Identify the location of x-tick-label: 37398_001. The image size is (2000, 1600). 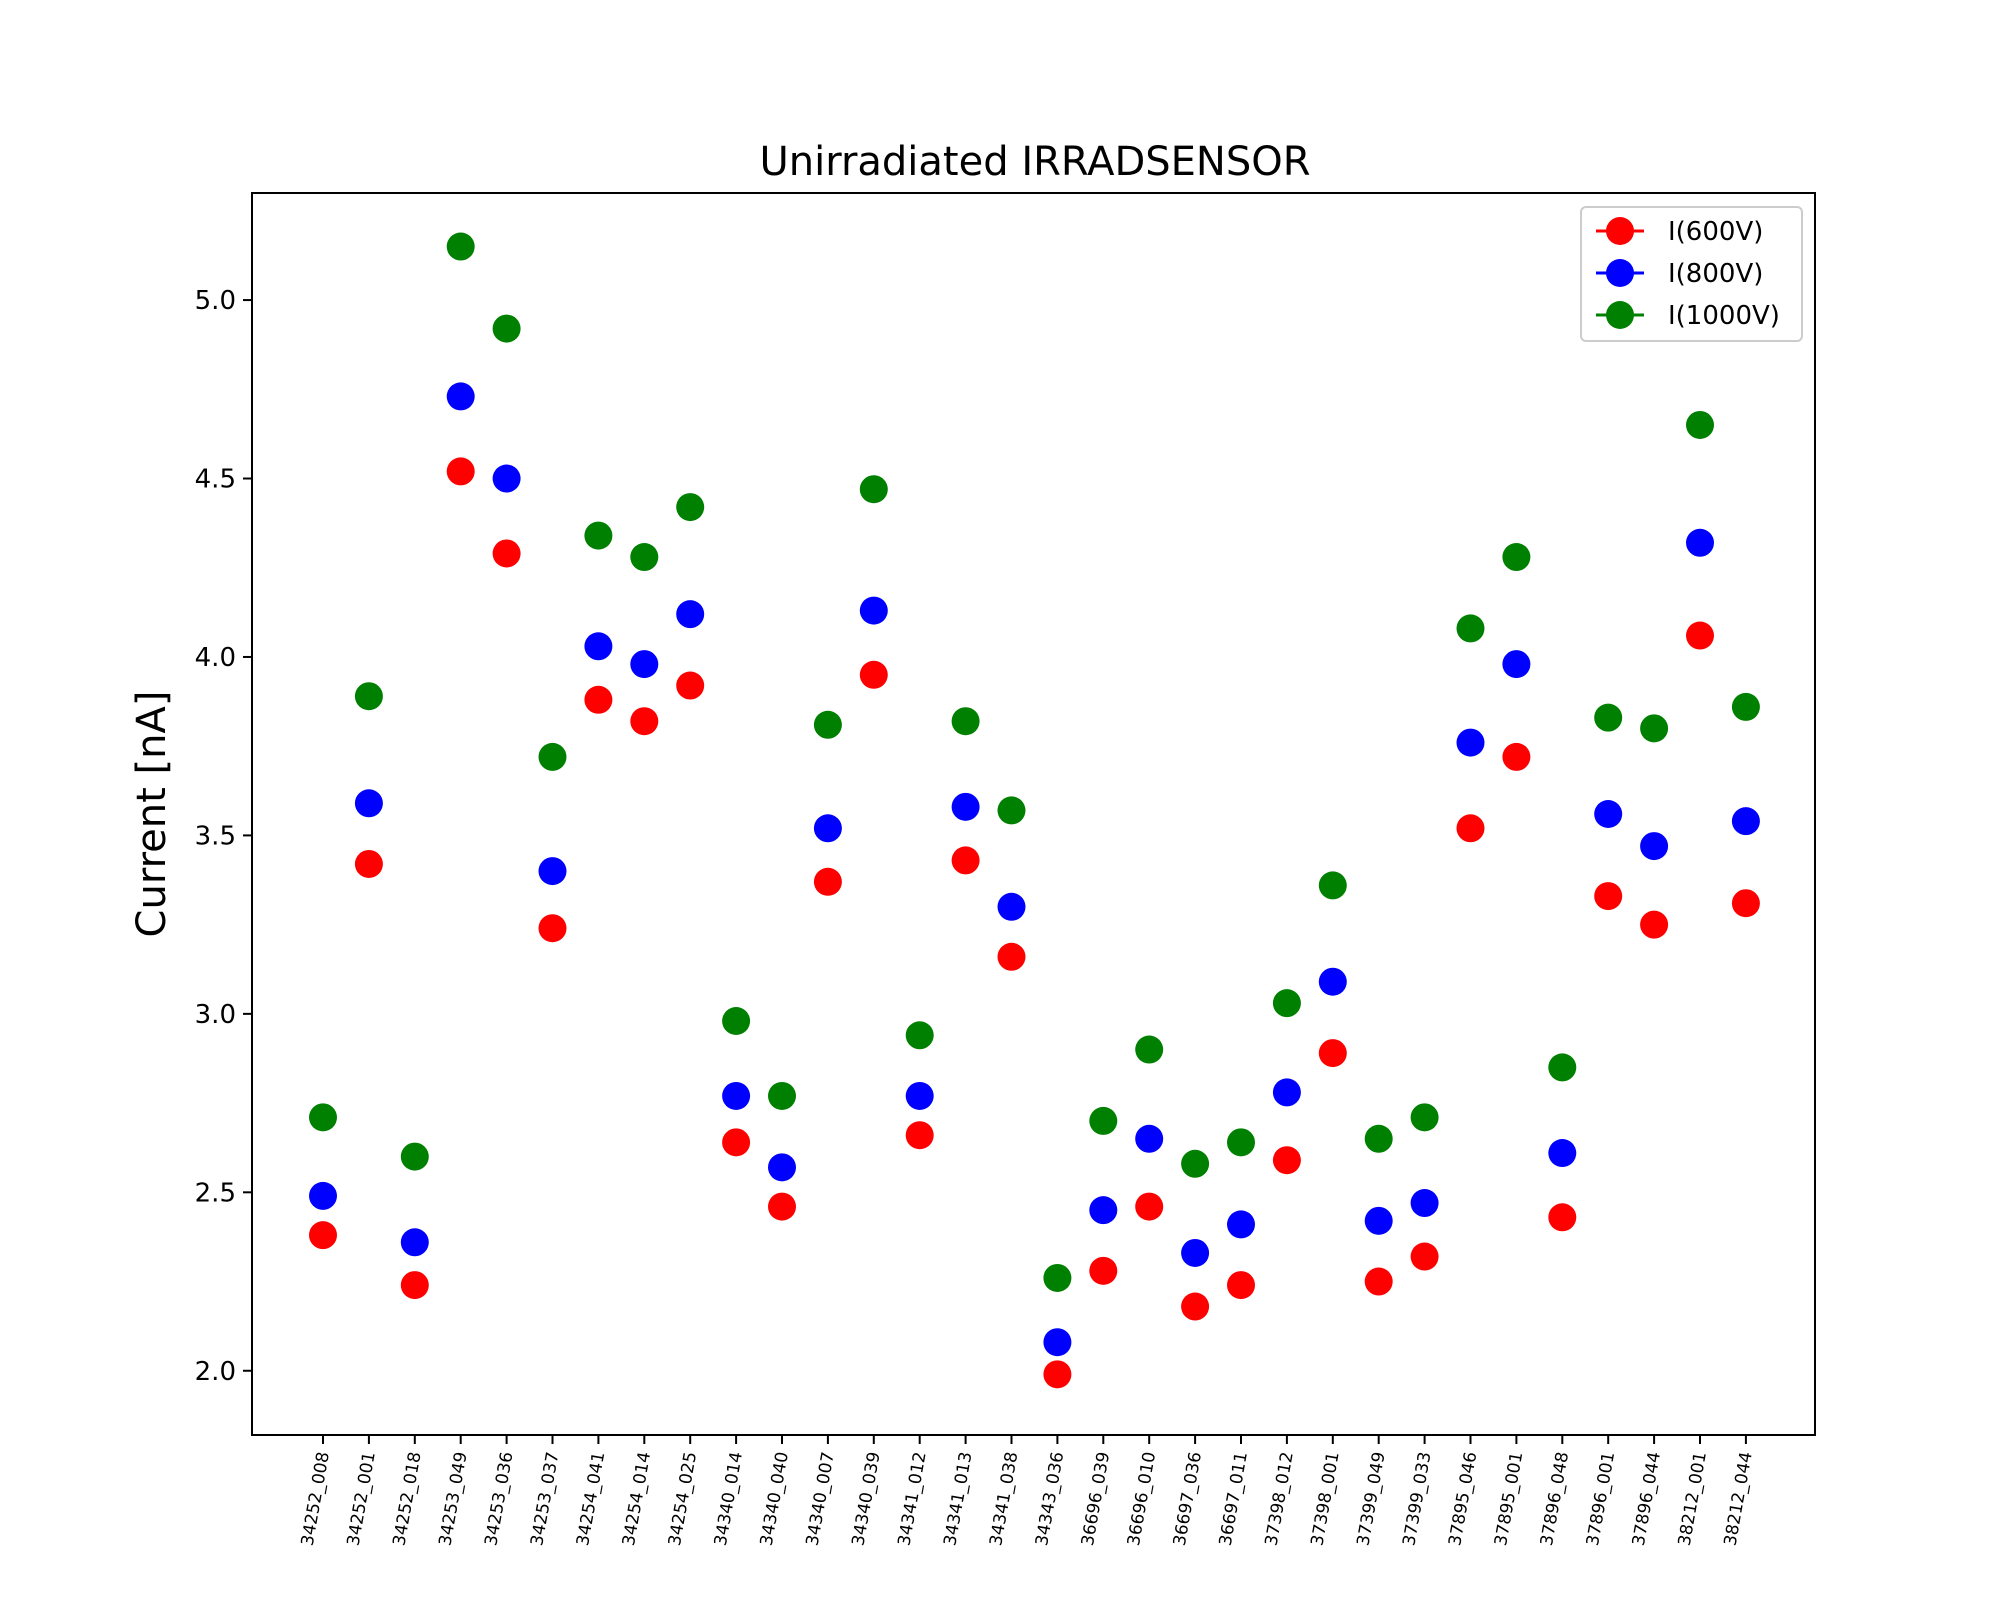
(1326, 1498).